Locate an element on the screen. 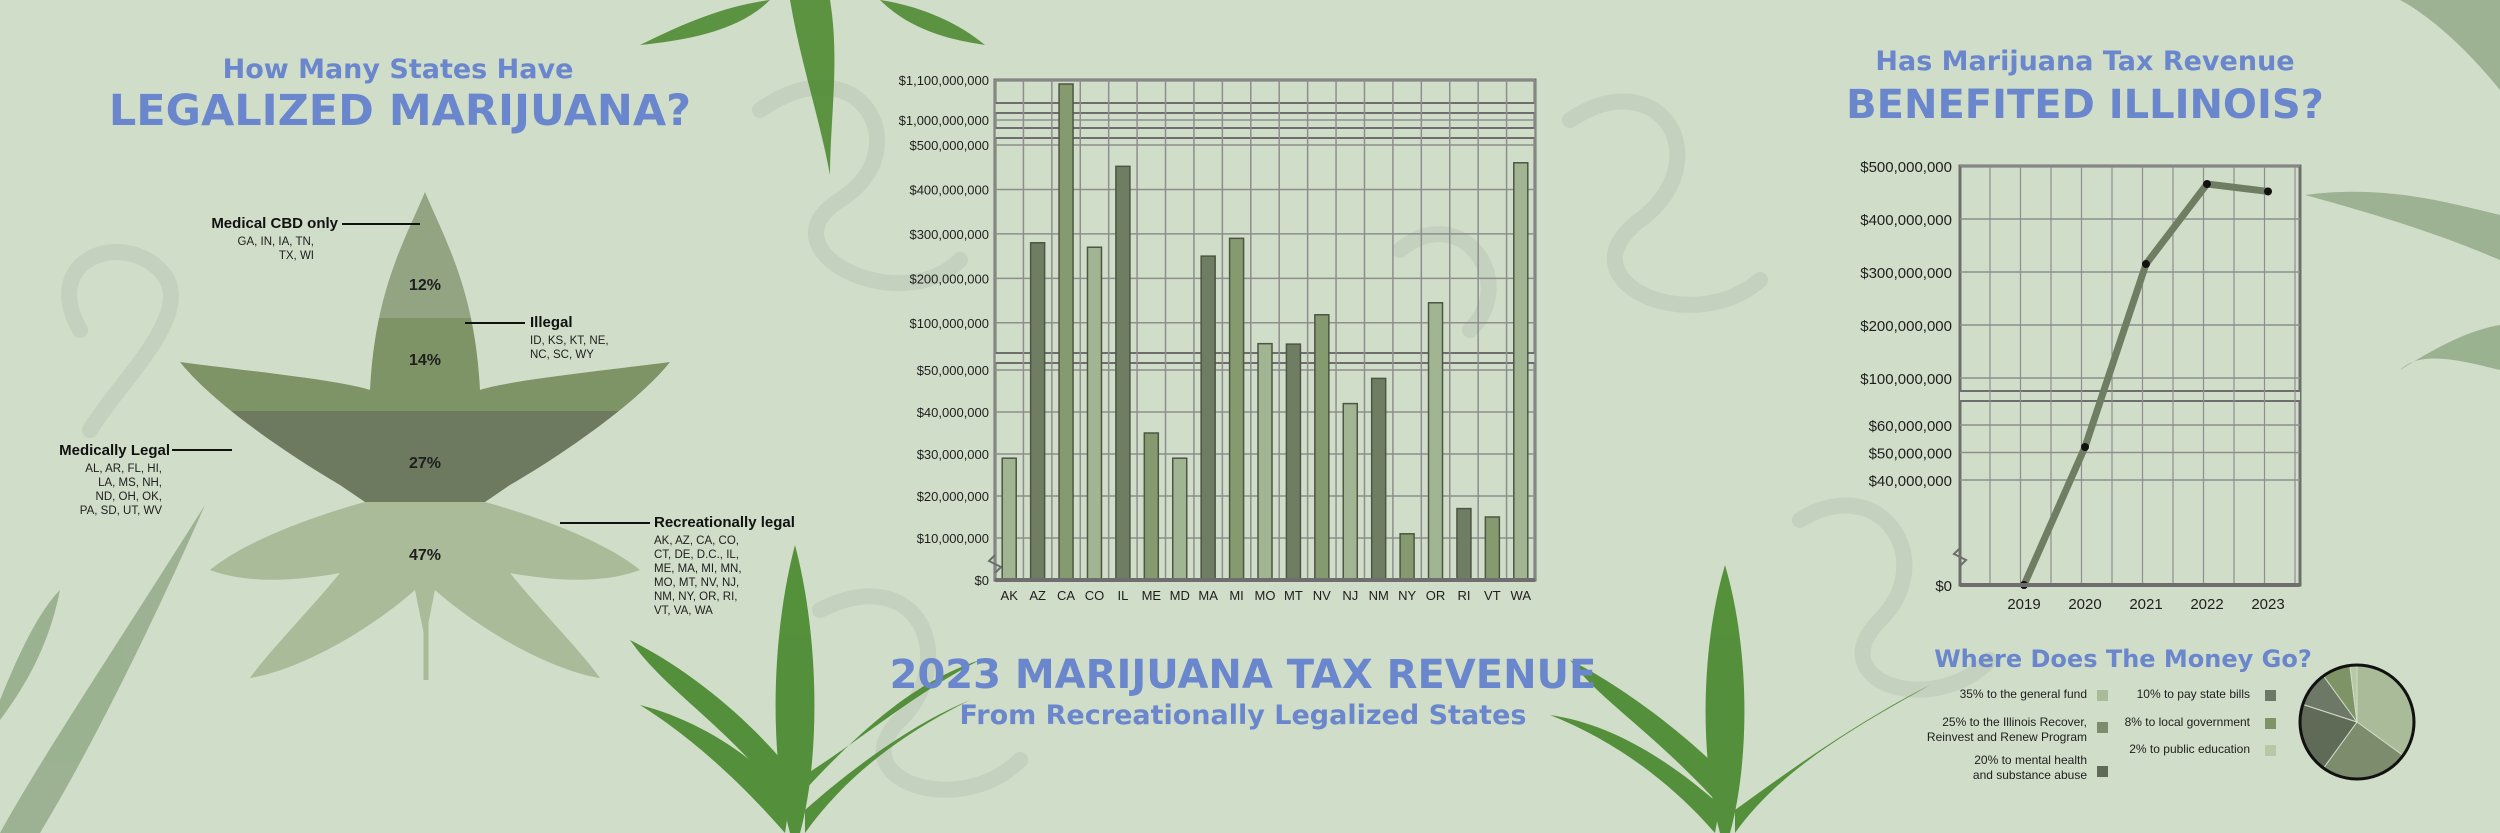 This screenshot has height=833, width=2500. leaf-states-text: ME, MA, MI, MN, is located at coordinates (698, 569).